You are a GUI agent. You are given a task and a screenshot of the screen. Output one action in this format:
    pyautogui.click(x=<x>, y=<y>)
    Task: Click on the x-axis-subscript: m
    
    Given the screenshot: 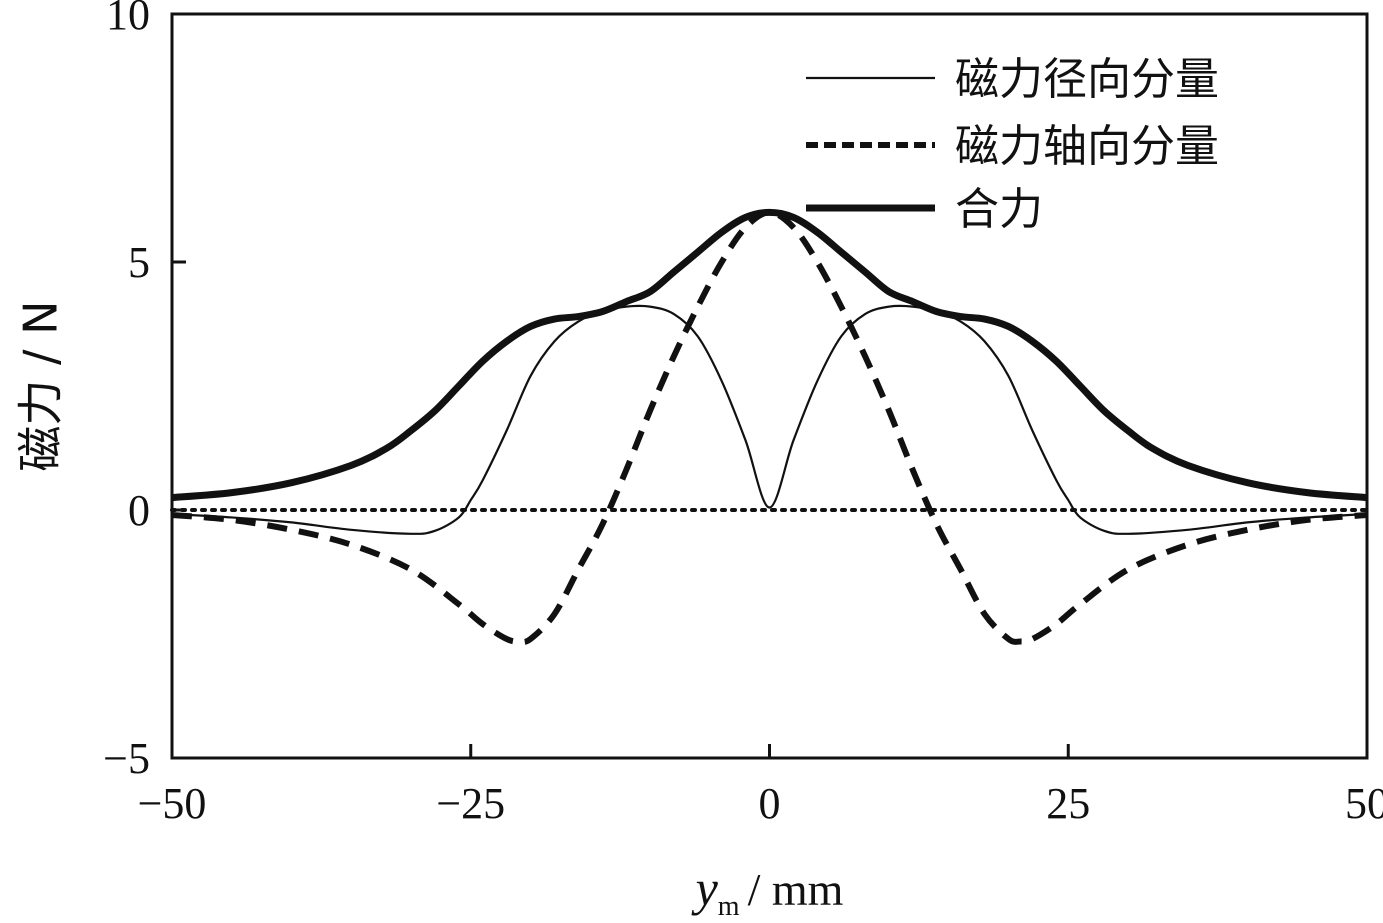 What is the action you would take?
    pyautogui.click(x=729, y=906)
    